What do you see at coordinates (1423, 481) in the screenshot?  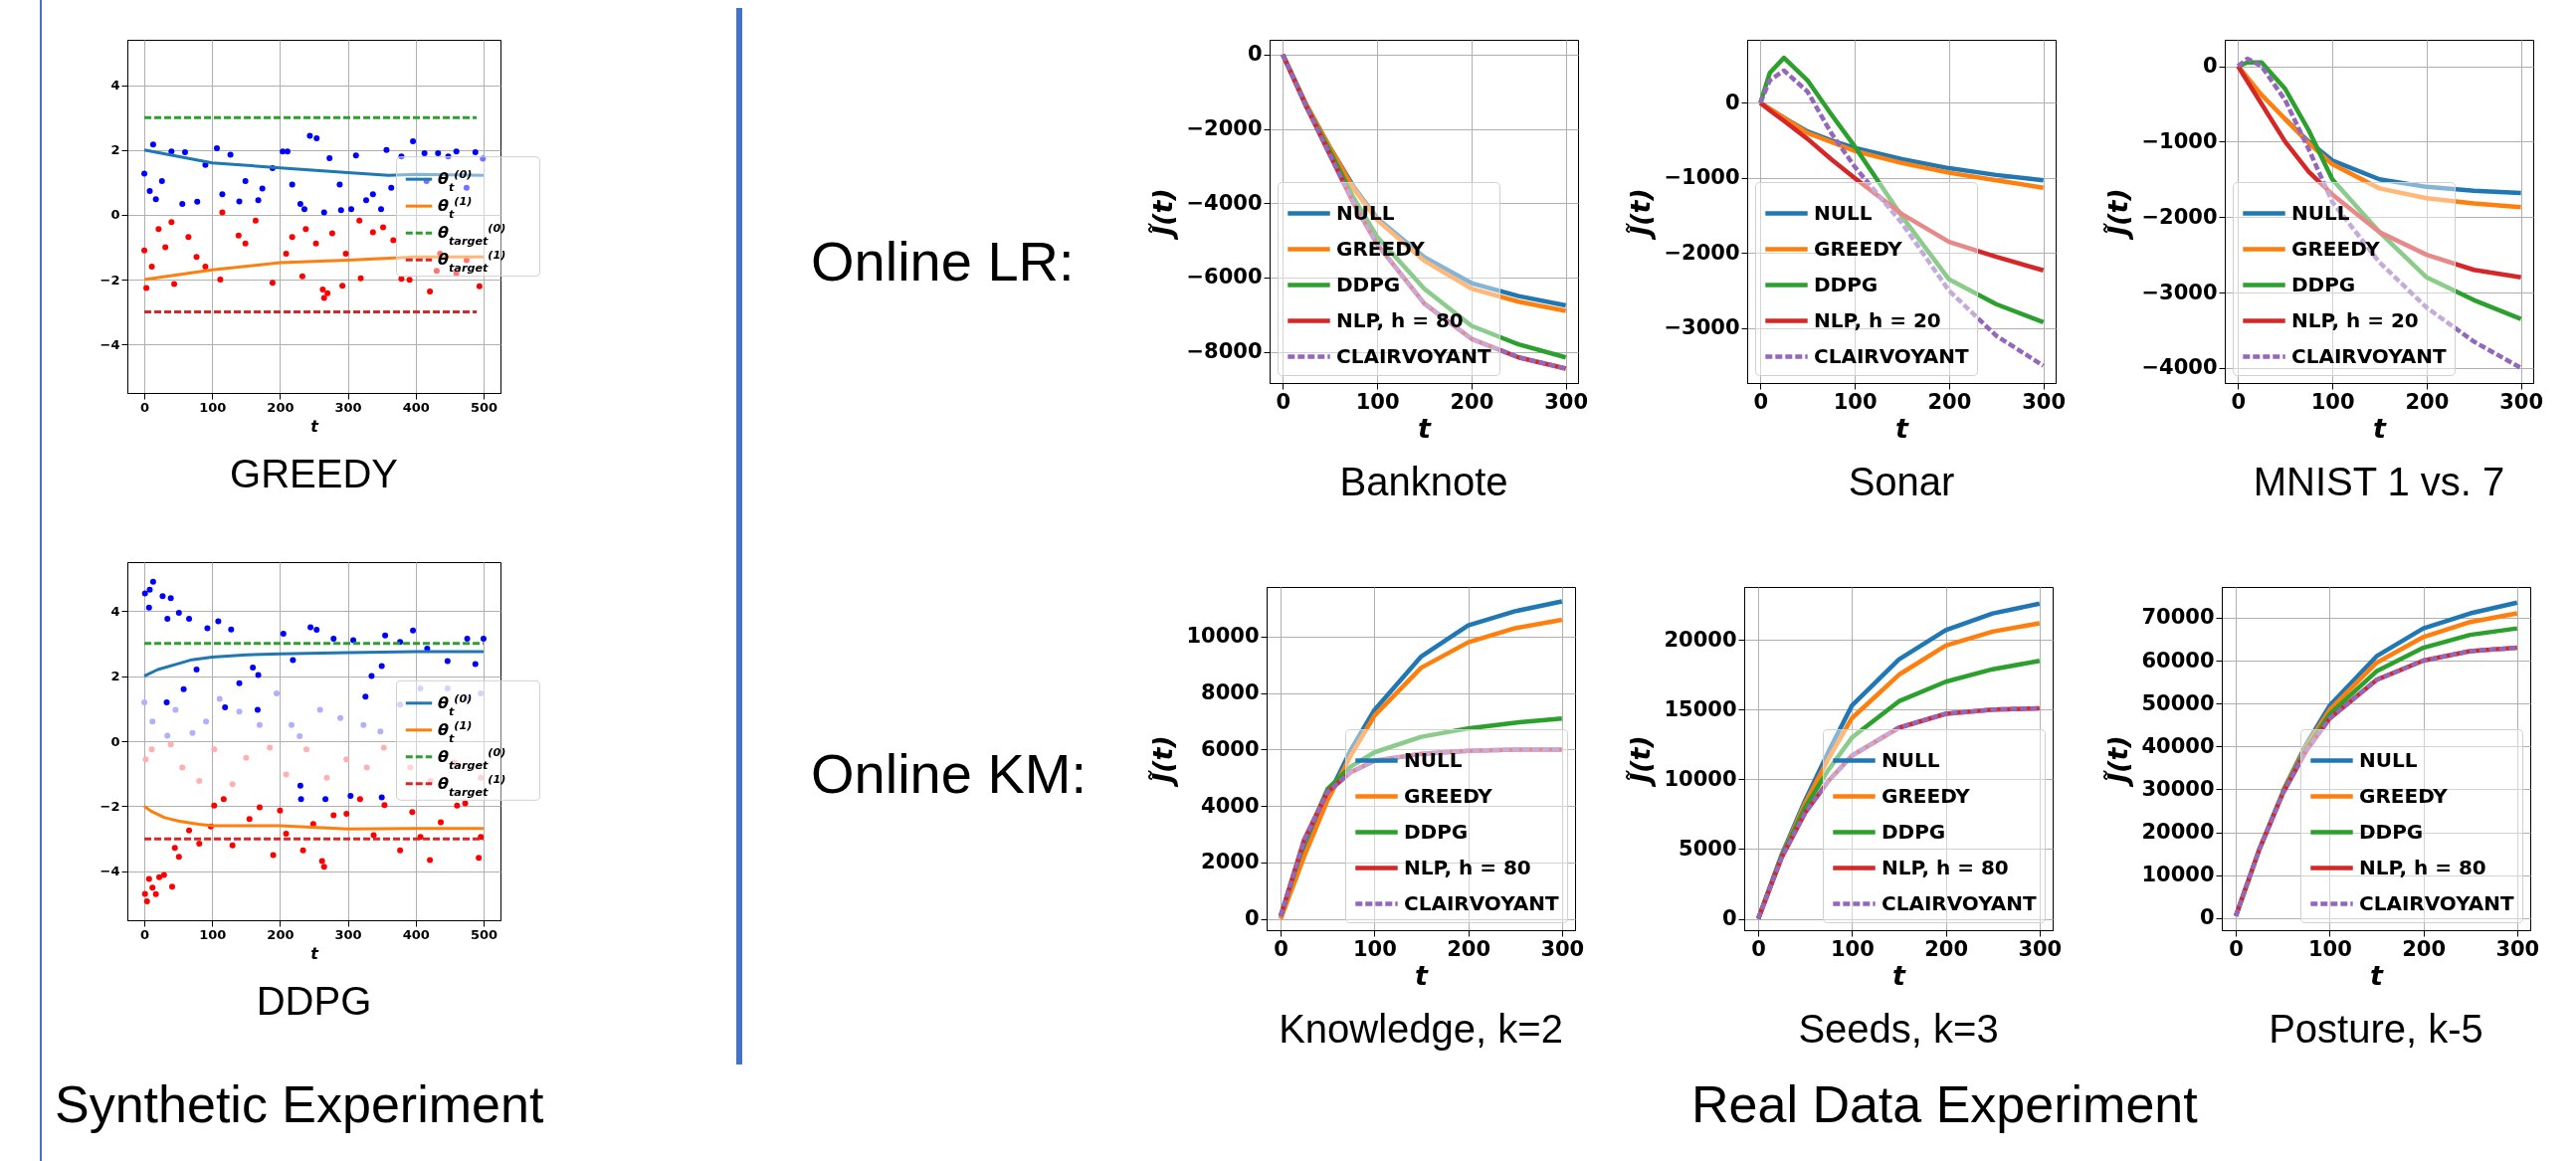 I see `text: Banknote` at bounding box center [1423, 481].